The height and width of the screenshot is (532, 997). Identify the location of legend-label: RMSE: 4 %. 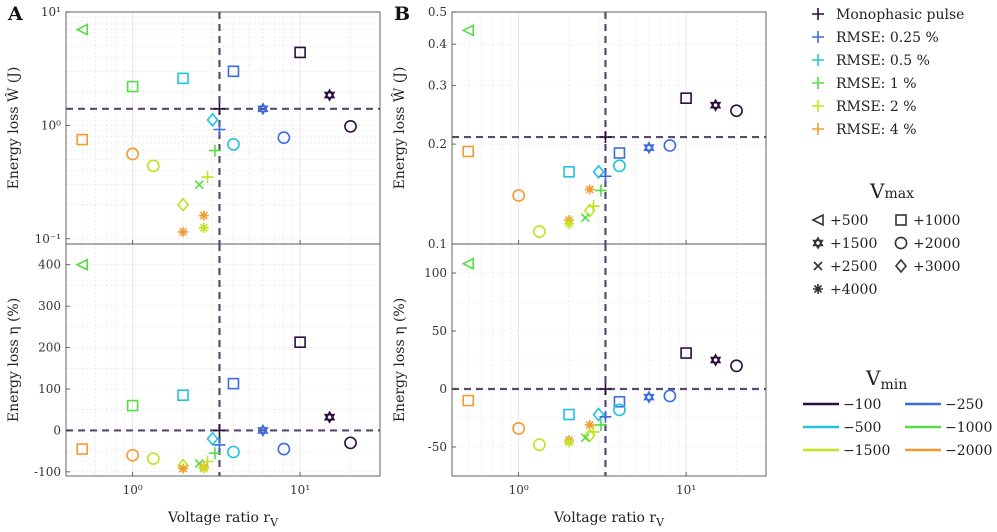
(876, 130).